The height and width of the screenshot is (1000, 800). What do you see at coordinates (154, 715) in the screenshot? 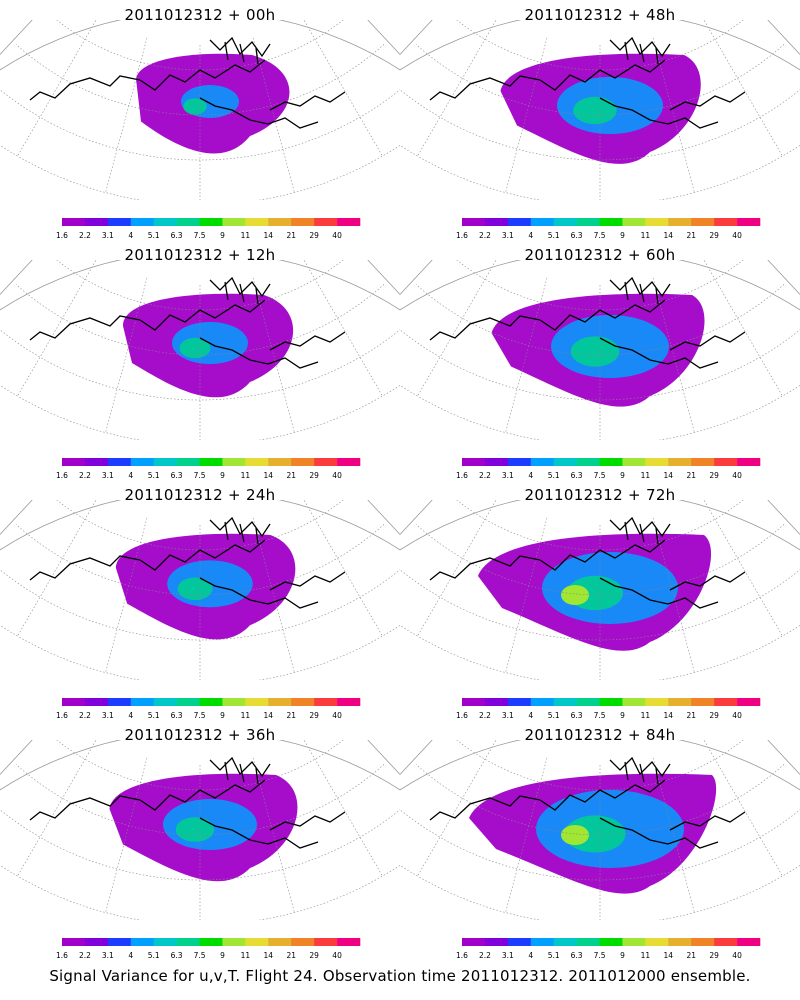
I see `colorbar-label: 5.1` at bounding box center [154, 715].